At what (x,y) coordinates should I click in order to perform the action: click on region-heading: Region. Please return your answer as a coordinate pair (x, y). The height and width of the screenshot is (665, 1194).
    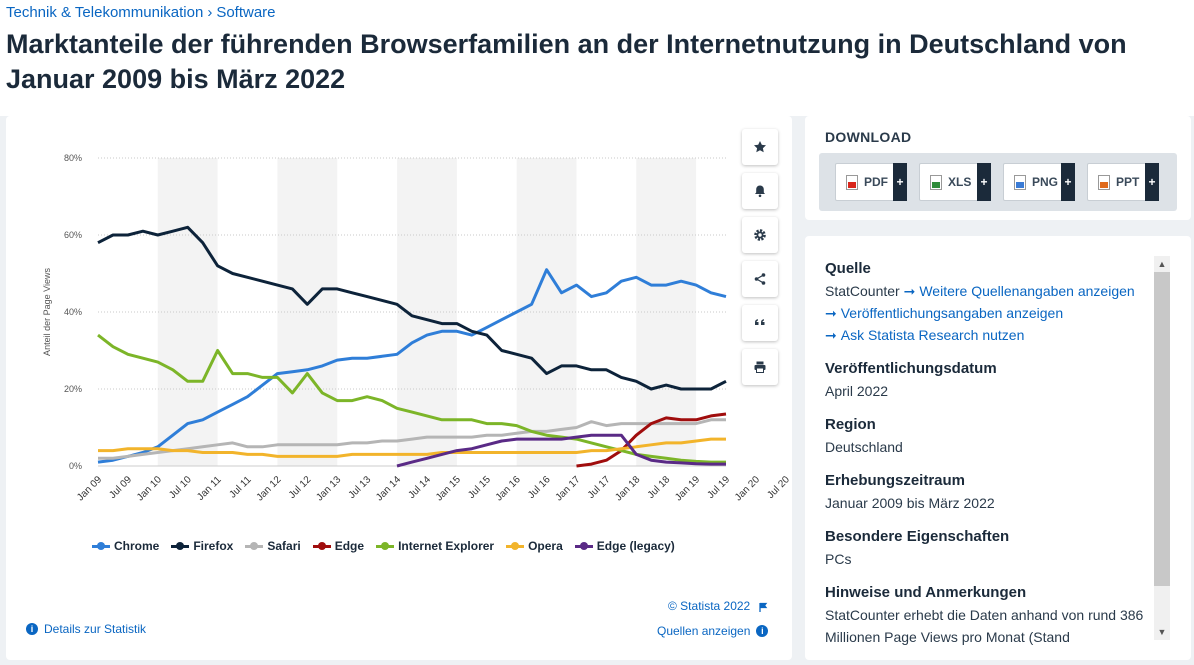
    Looking at the image, I should click on (850, 424).